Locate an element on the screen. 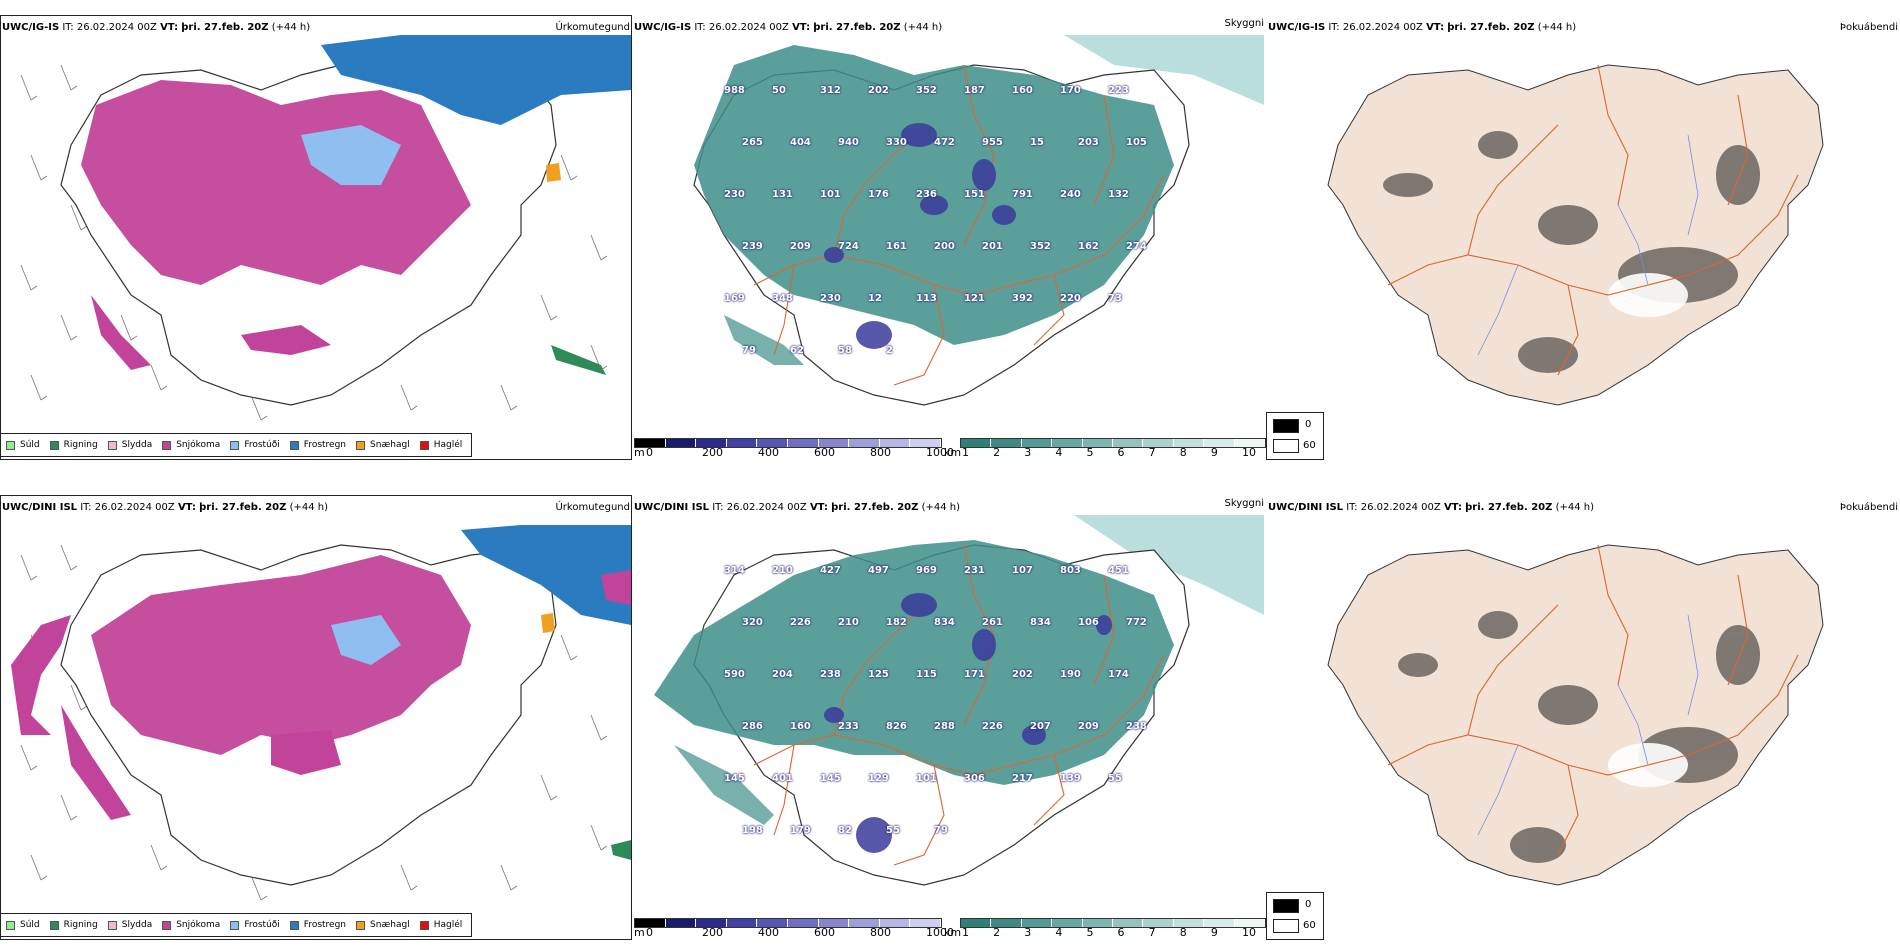 The height and width of the screenshot is (950, 1900). legend-item-sudd: Súld is located at coordinates (23, 925).